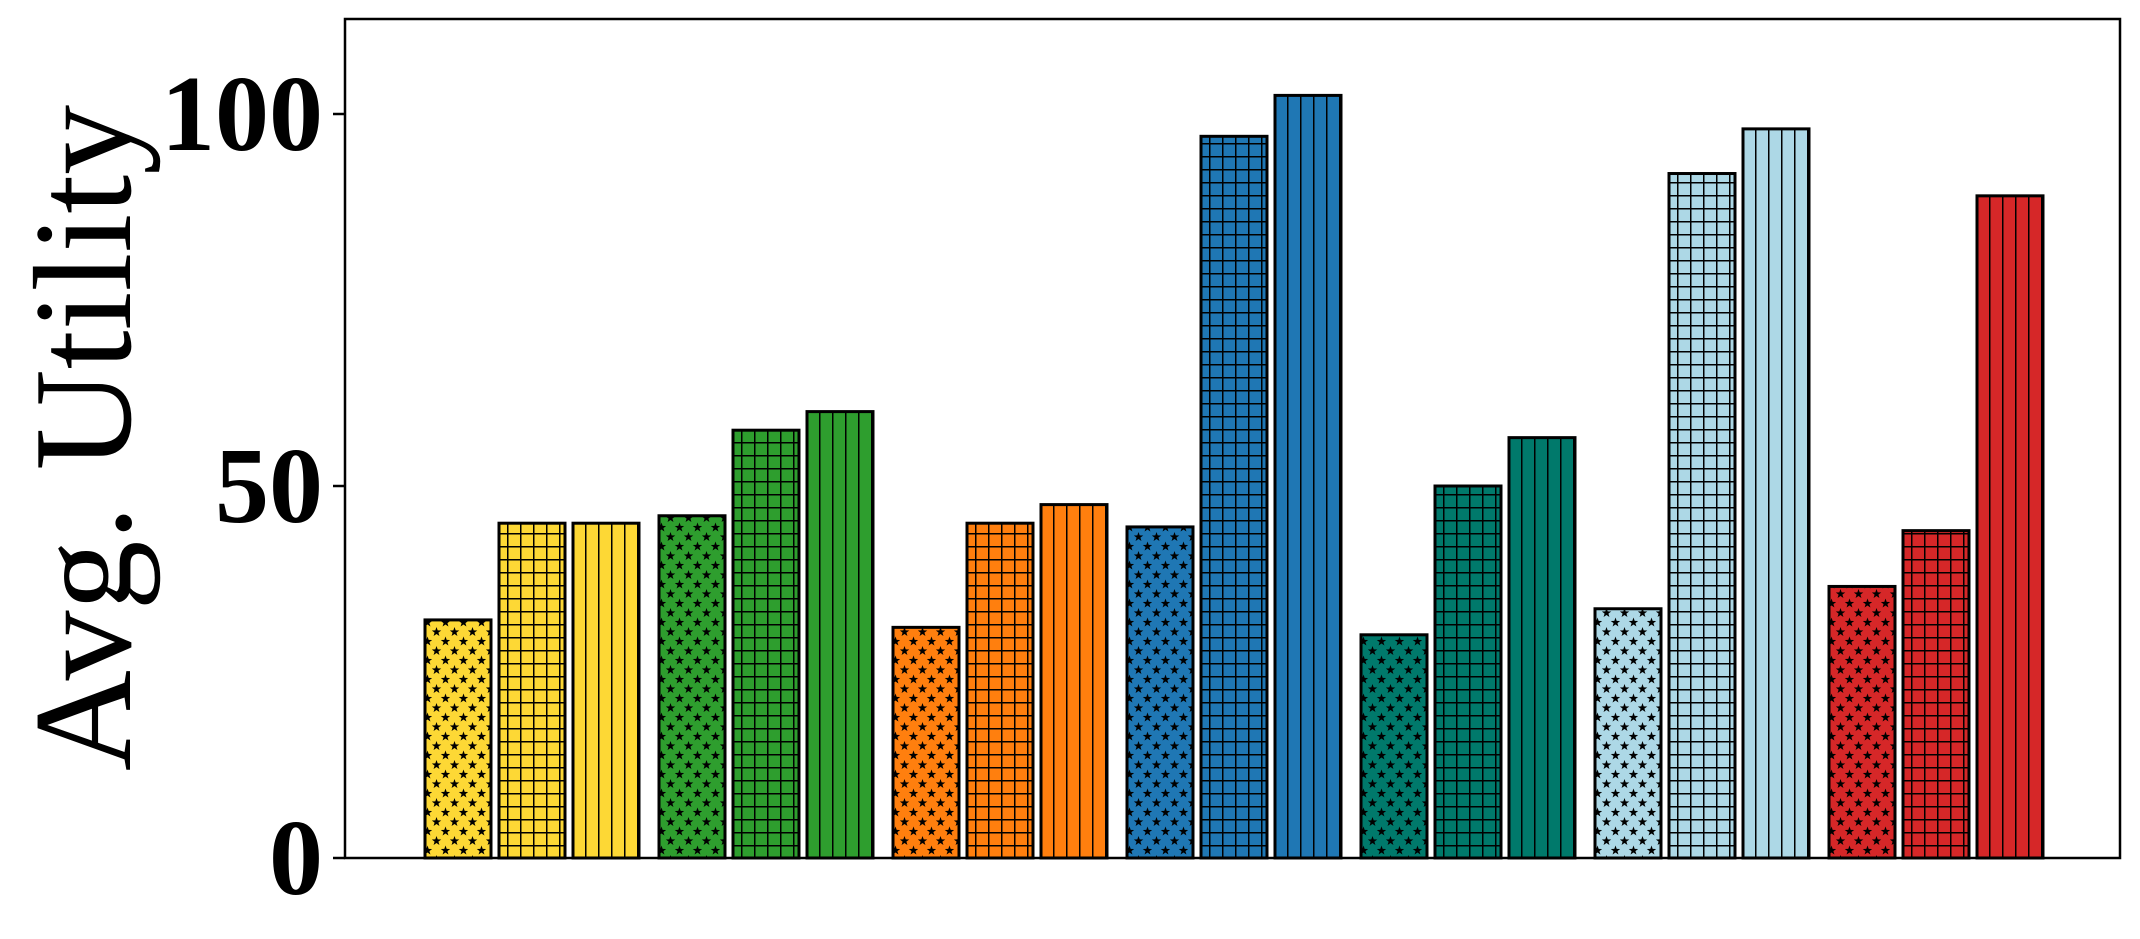 The width and height of the screenshot is (2140, 939). Describe the element at coordinates (1308, 476) in the screenshot. I see `bar-group-4-vertical-lines` at that location.